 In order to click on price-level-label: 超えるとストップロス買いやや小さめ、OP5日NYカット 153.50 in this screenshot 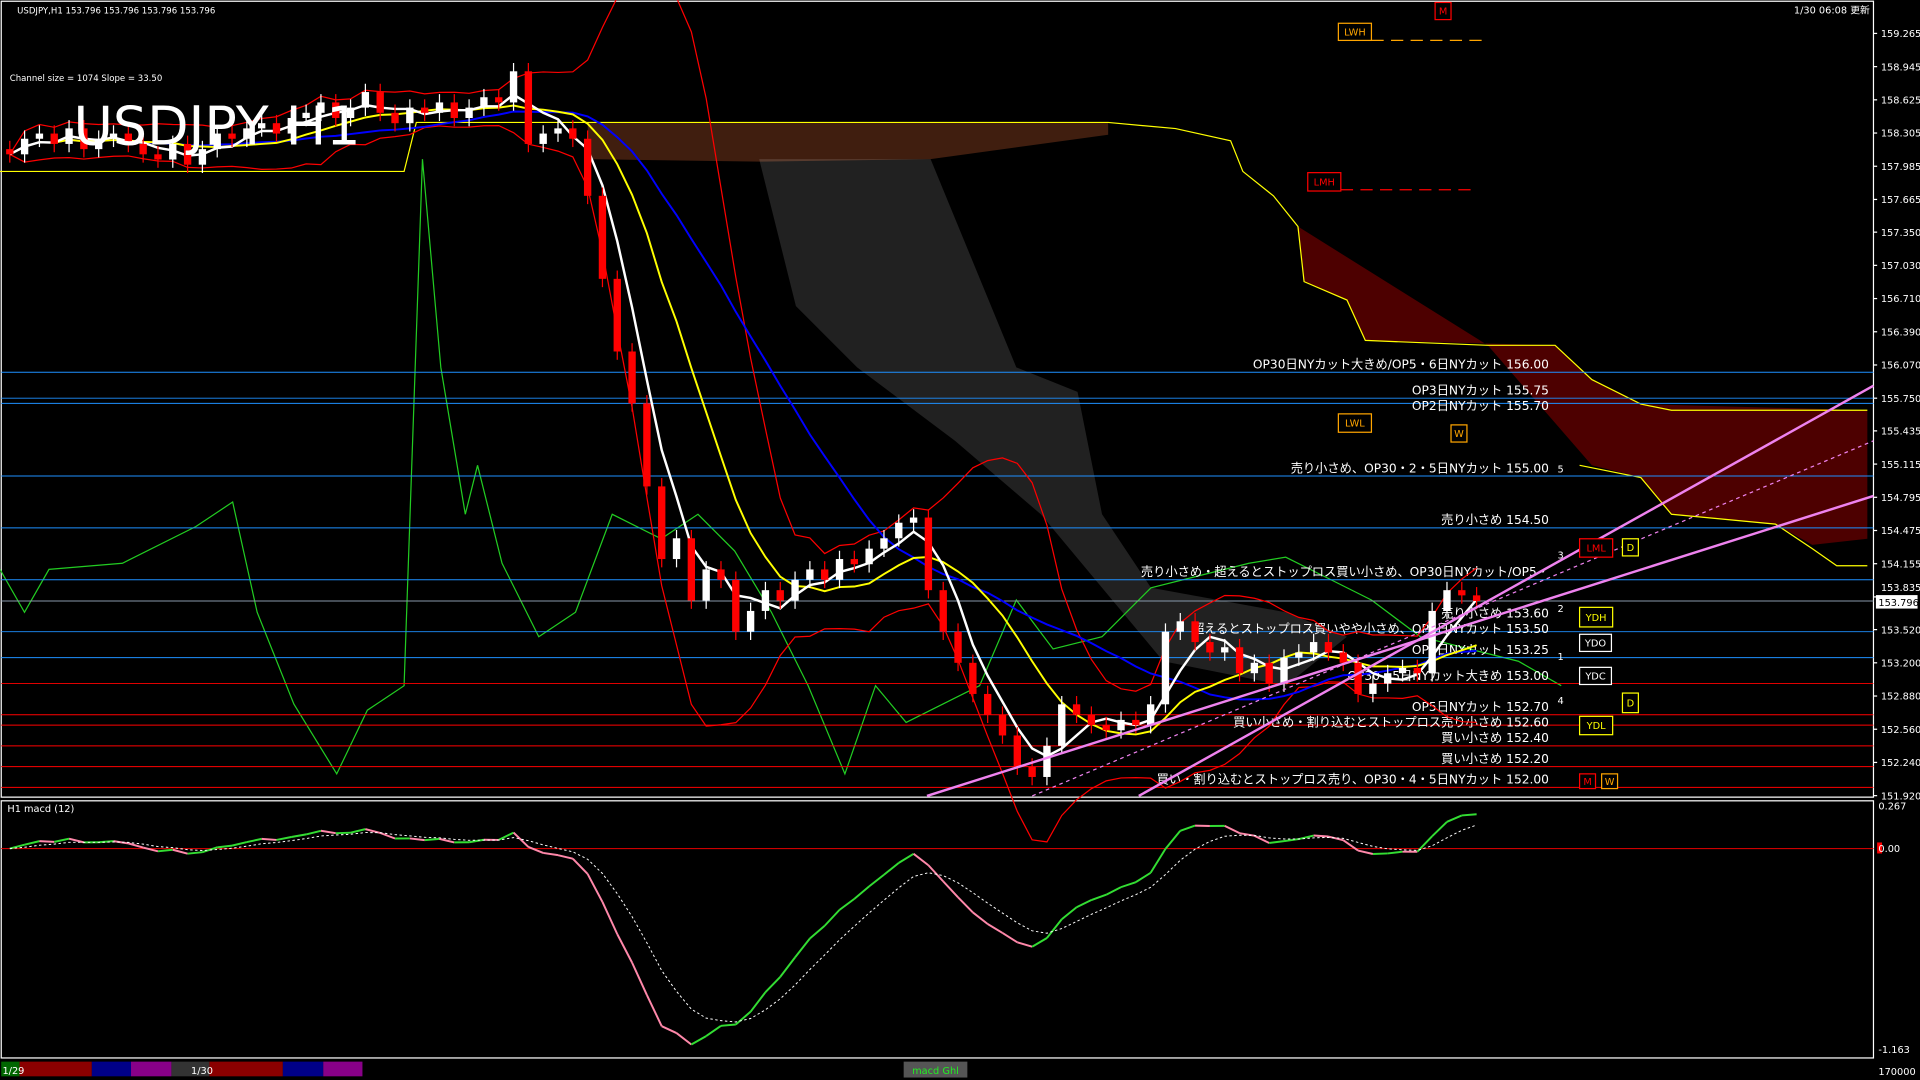, I will do `click(1370, 628)`.